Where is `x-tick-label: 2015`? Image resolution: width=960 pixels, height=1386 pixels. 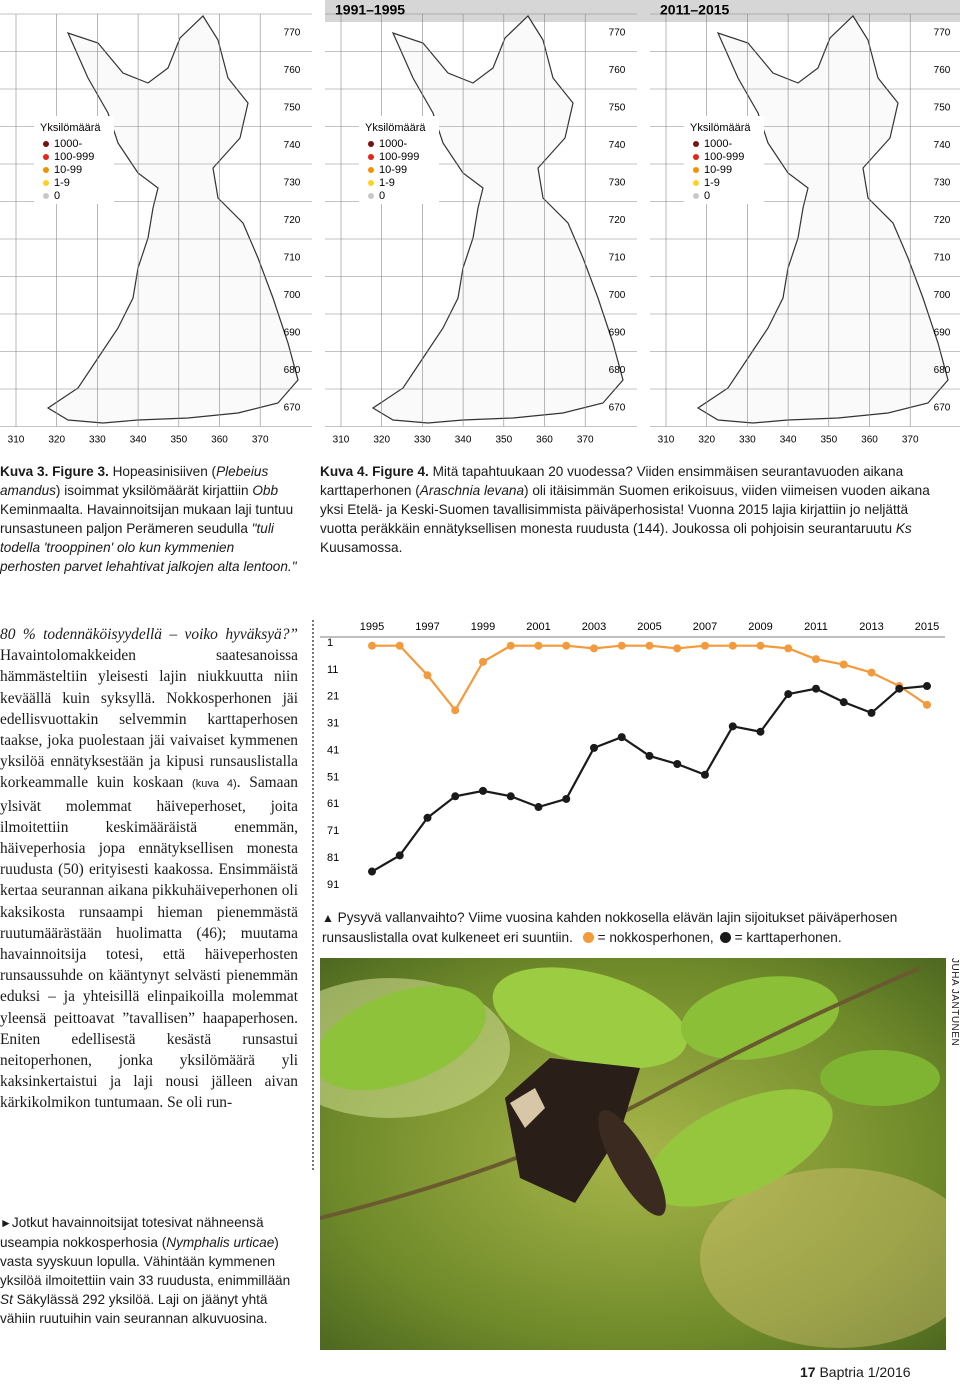 x-tick-label: 2015 is located at coordinates (927, 627).